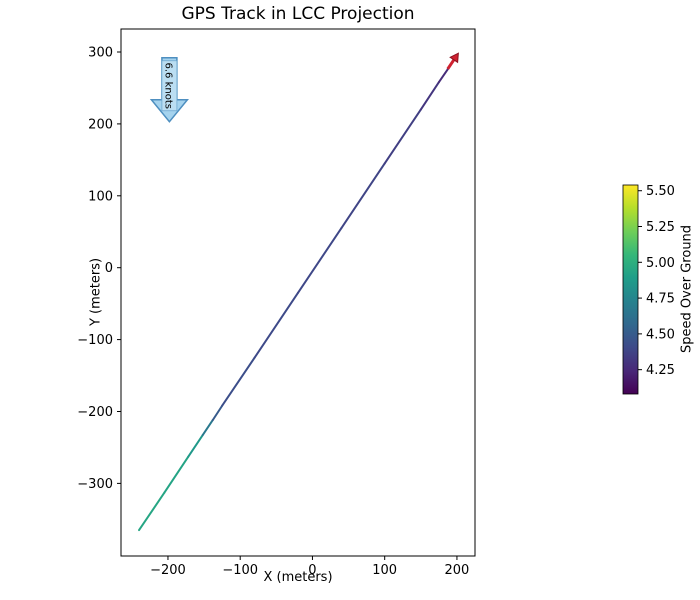 This screenshot has height=600, width=700. What do you see at coordinates (312, 570) in the screenshot?
I see `x-tick-label: 0` at bounding box center [312, 570].